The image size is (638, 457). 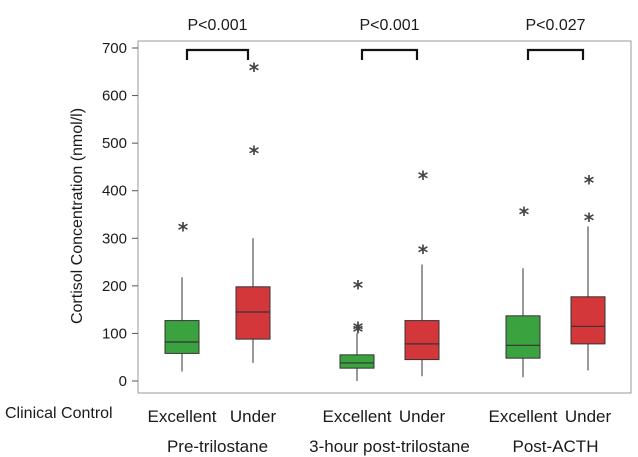 I want to click on p-value-label: P<0.027, so click(x=555, y=25).